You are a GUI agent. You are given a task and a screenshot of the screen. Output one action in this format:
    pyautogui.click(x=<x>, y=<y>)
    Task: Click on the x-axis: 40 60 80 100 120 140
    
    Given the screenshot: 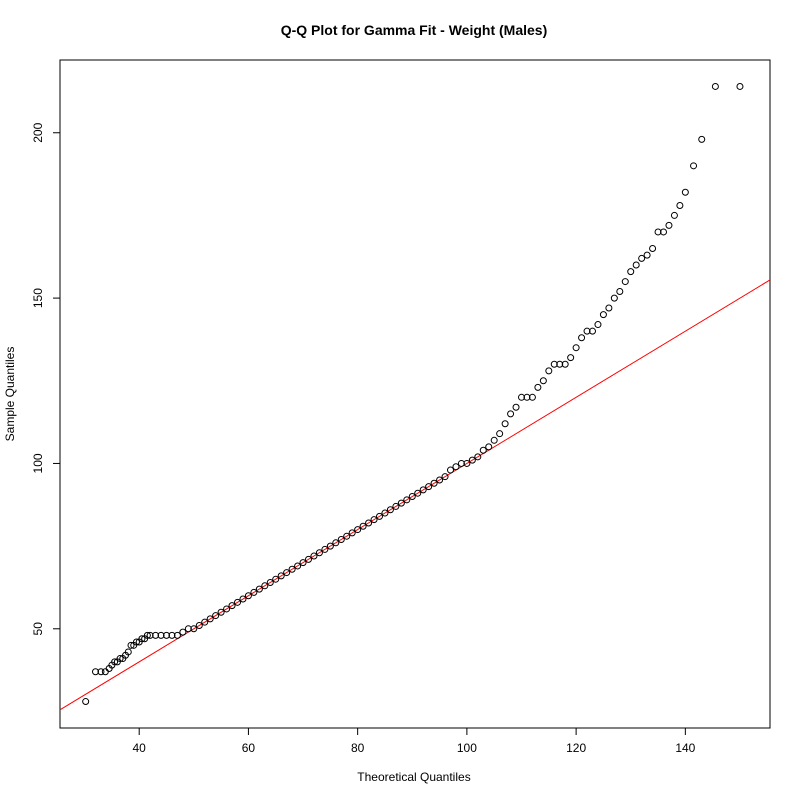 What is the action you would take?
    pyautogui.click(x=414, y=741)
    